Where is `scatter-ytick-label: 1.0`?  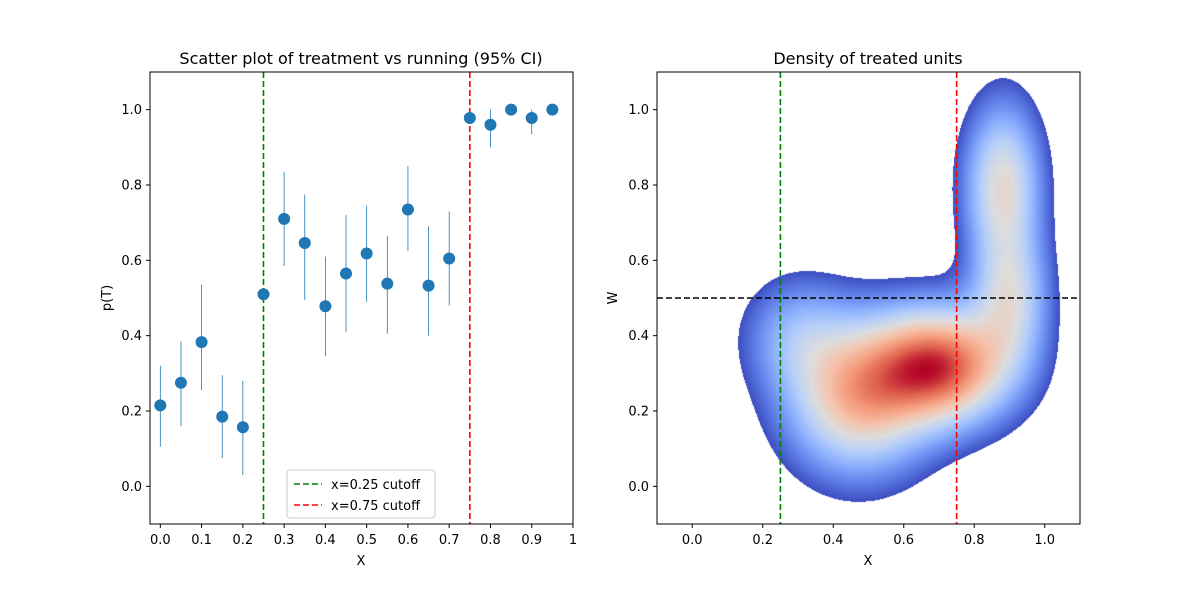
scatter-ytick-label: 1.0 is located at coordinates (131, 110).